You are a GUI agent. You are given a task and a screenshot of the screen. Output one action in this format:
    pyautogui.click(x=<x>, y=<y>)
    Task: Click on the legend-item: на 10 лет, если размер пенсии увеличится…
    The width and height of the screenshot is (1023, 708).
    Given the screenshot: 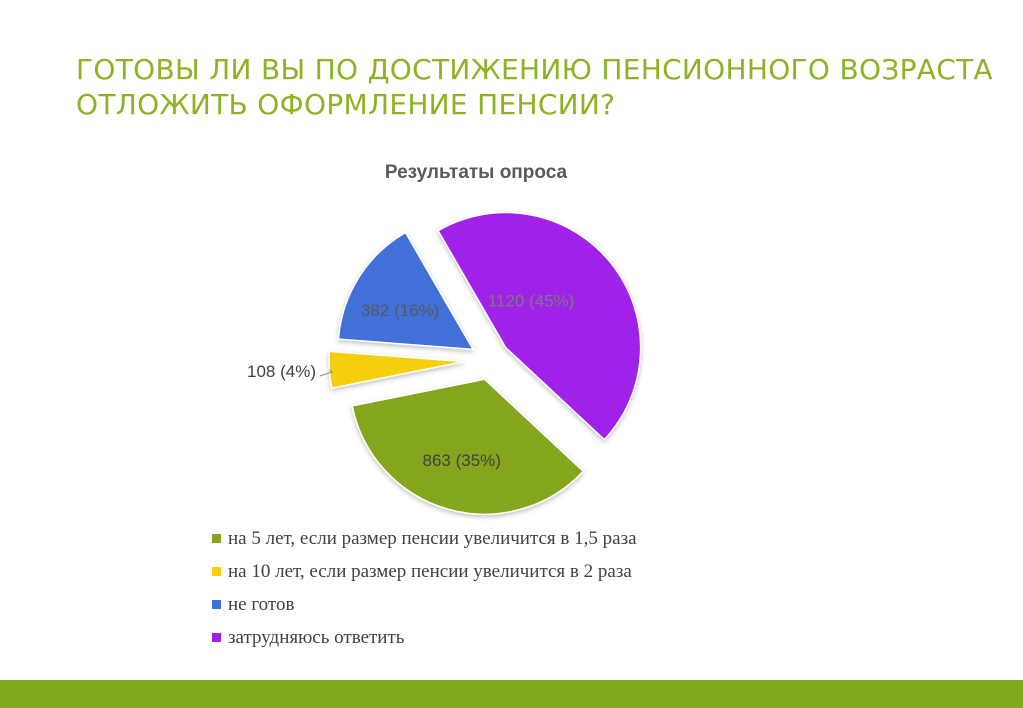 What is the action you would take?
    pyautogui.click(x=424, y=571)
    